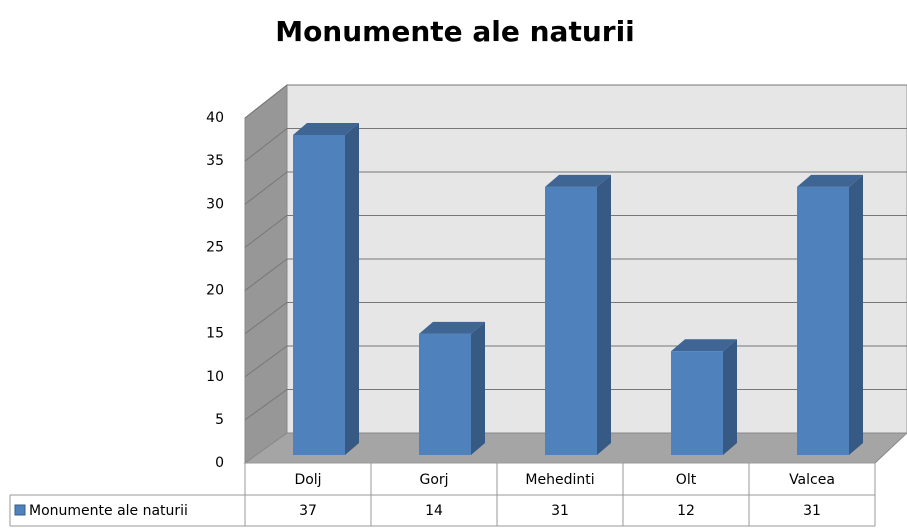  Describe the element at coordinates (215, 118) in the screenshot. I see `y-tick-label: 40` at that location.